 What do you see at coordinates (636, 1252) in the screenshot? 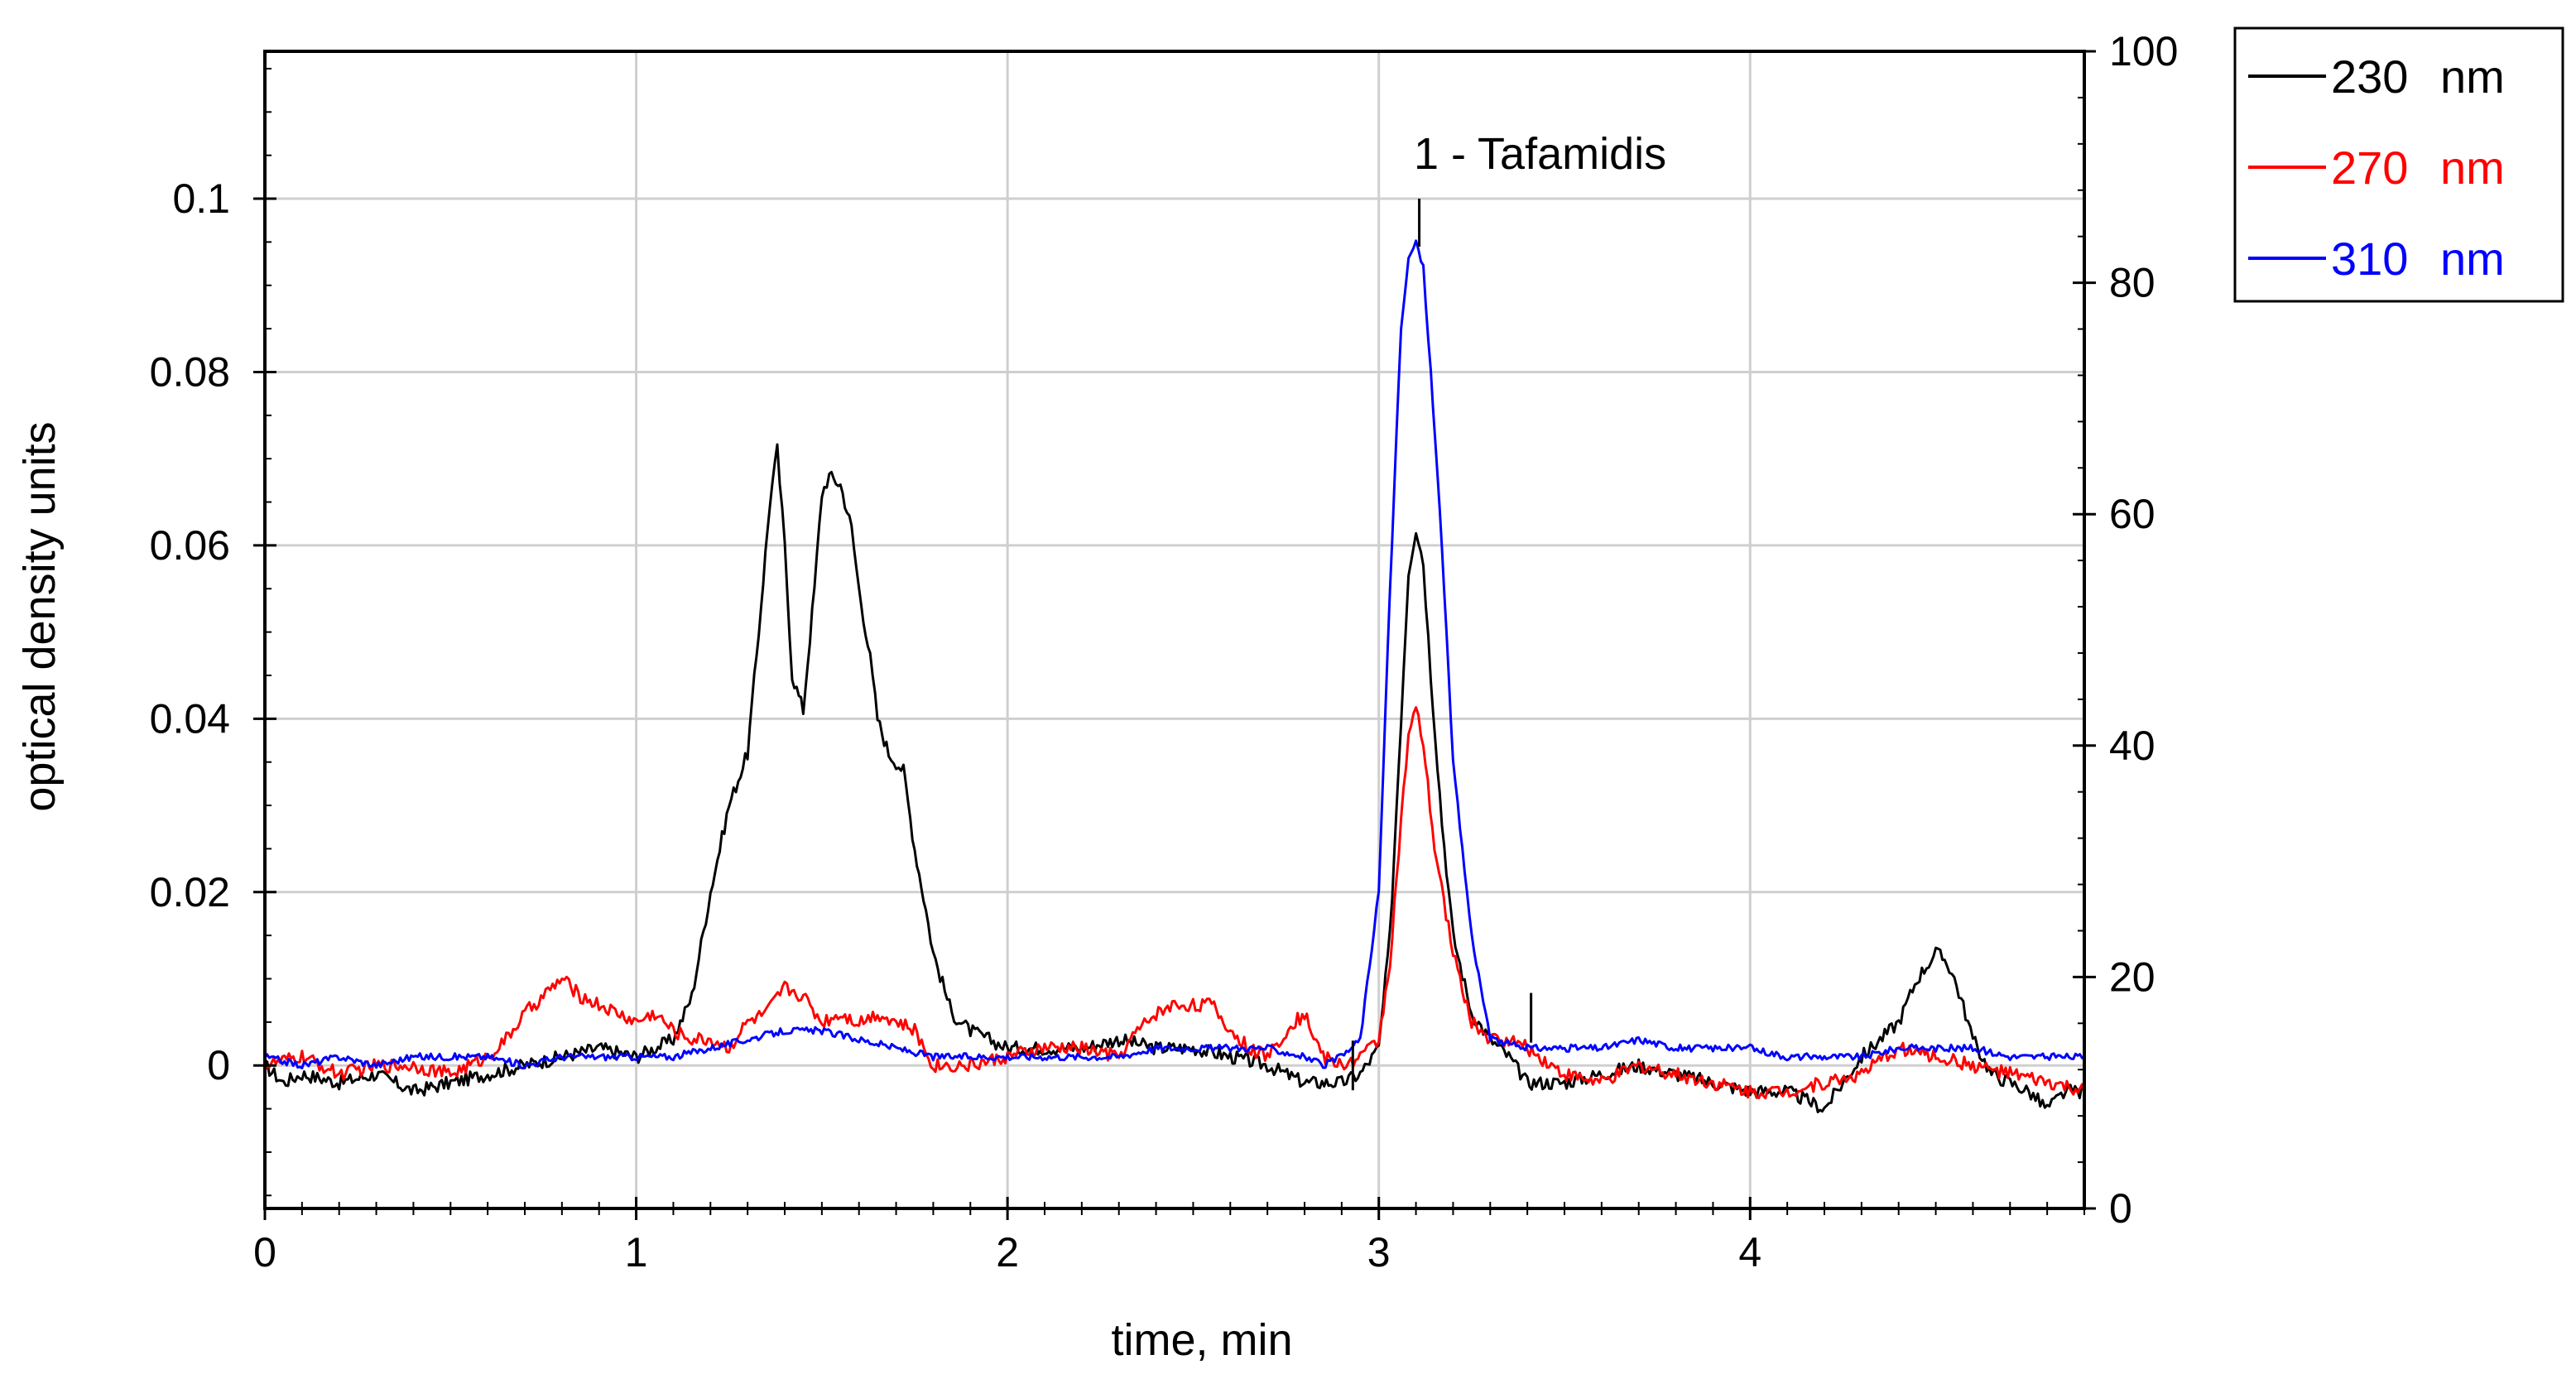
I see `x-tick-label: 1` at bounding box center [636, 1252].